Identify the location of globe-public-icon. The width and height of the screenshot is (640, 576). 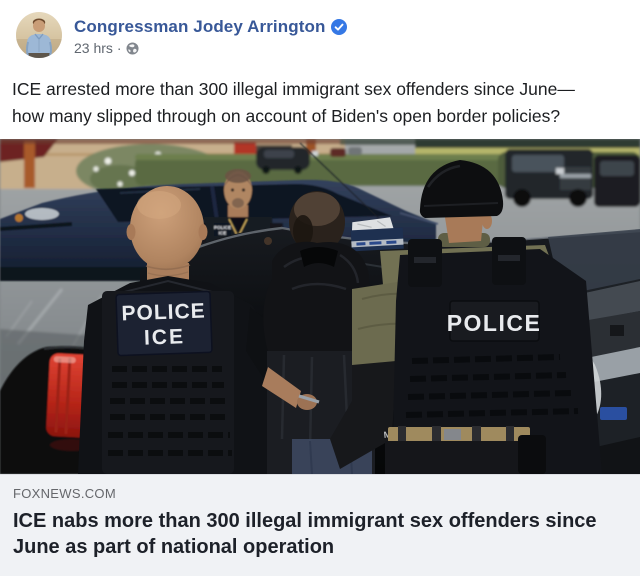
(132, 48).